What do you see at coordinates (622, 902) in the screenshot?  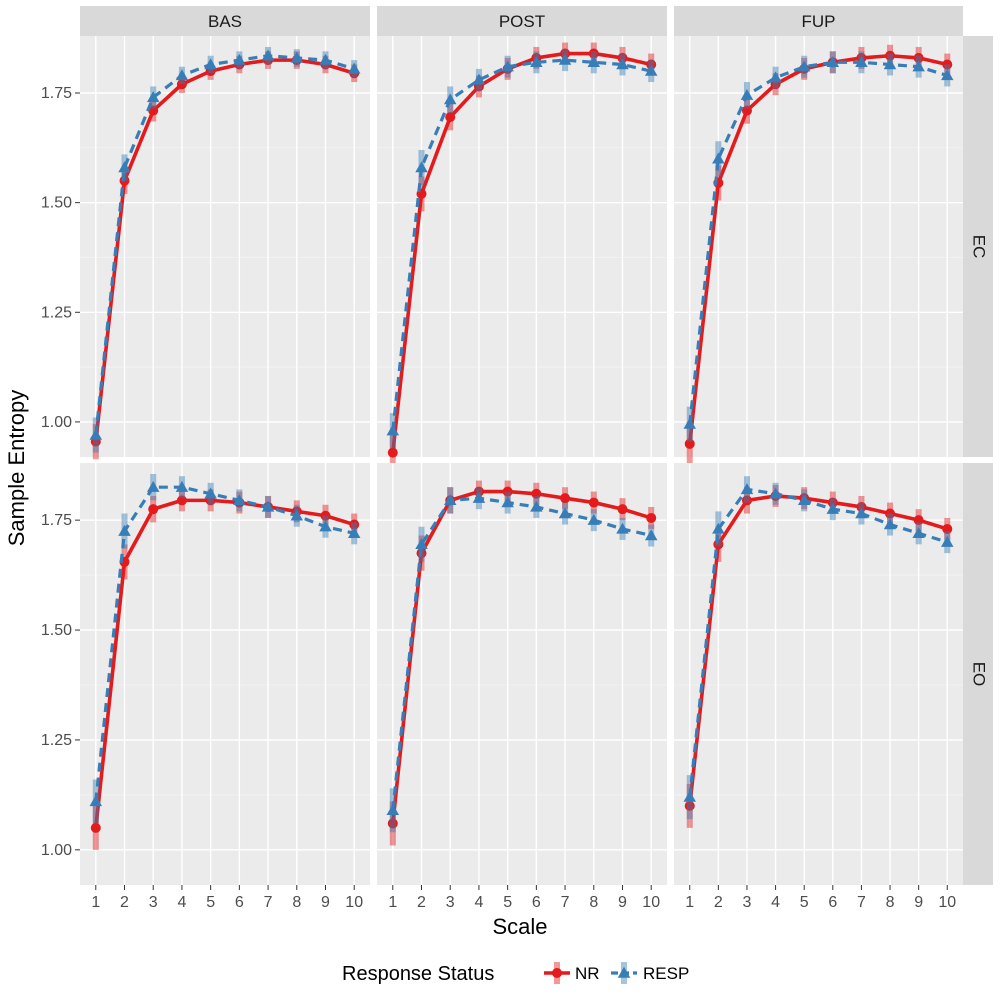 I see `x-tick-label: 9` at bounding box center [622, 902].